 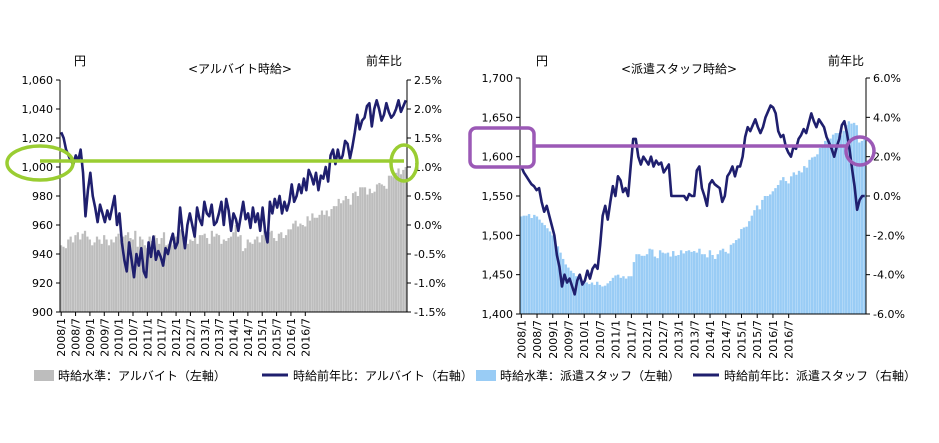 I want to click on right-tick-label: 1.0%, so click(x=428, y=167).